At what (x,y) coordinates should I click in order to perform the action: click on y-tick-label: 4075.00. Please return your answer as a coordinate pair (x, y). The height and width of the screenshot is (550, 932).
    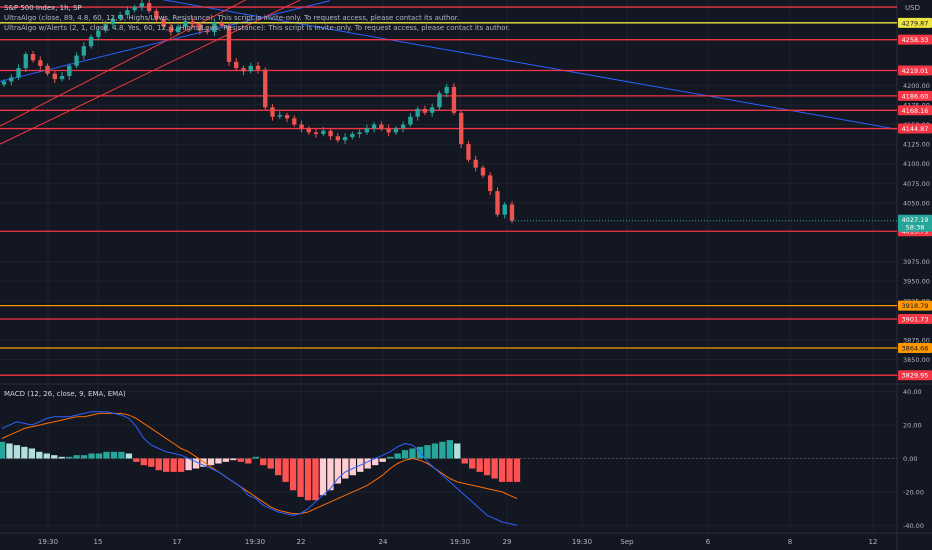
    Looking at the image, I should click on (916, 184).